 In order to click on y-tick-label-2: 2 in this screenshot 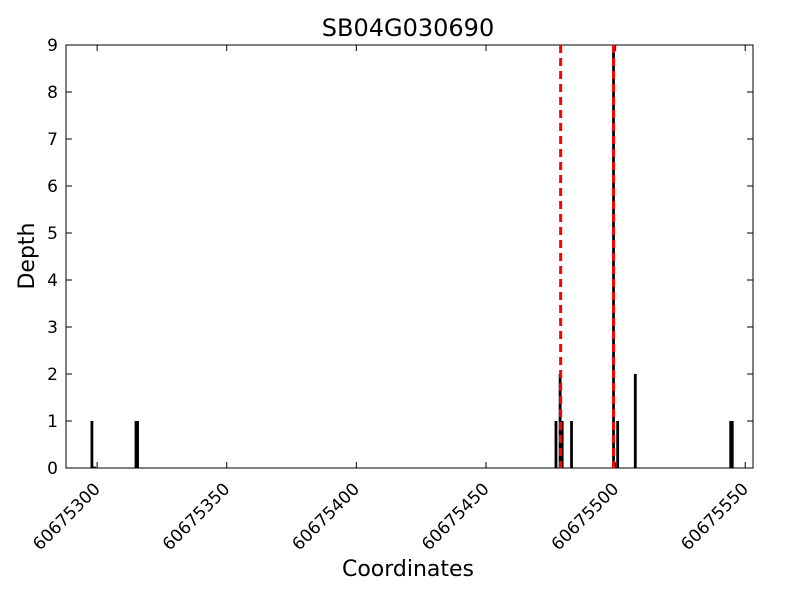, I will do `click(52, 375)`.